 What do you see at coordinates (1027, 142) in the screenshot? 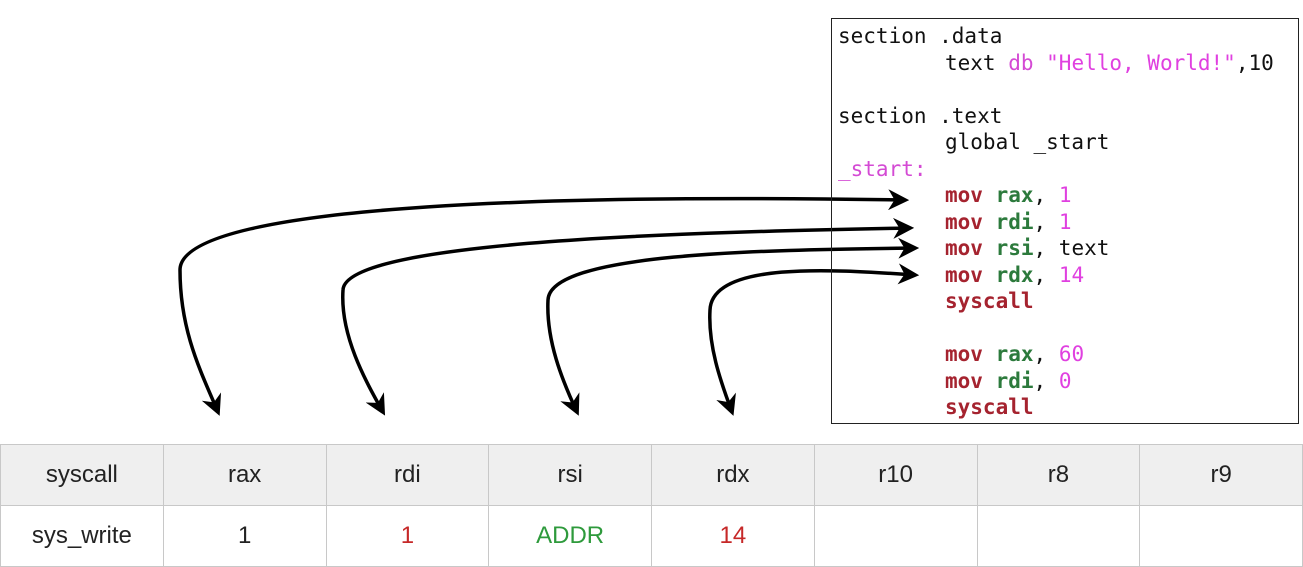
I see `code-token: global _start` at bounding box center [1027, 142].